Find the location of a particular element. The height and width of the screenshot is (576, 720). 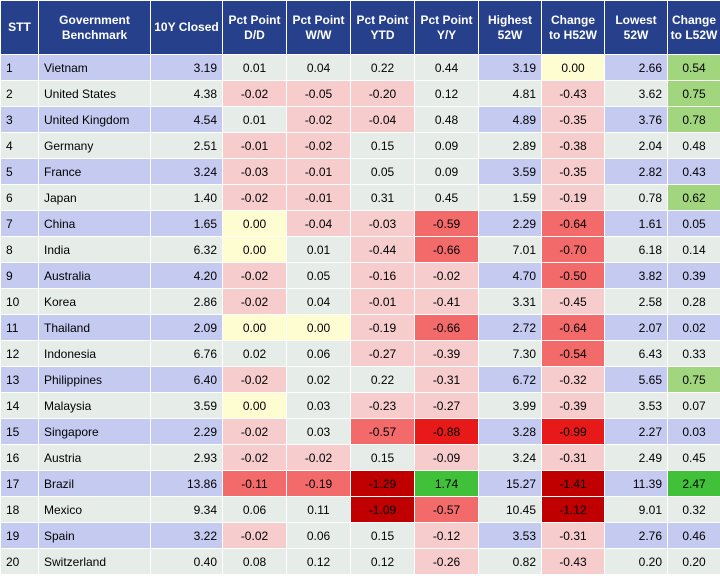

stt-cell: 3 is located at coordinates (19, 119).